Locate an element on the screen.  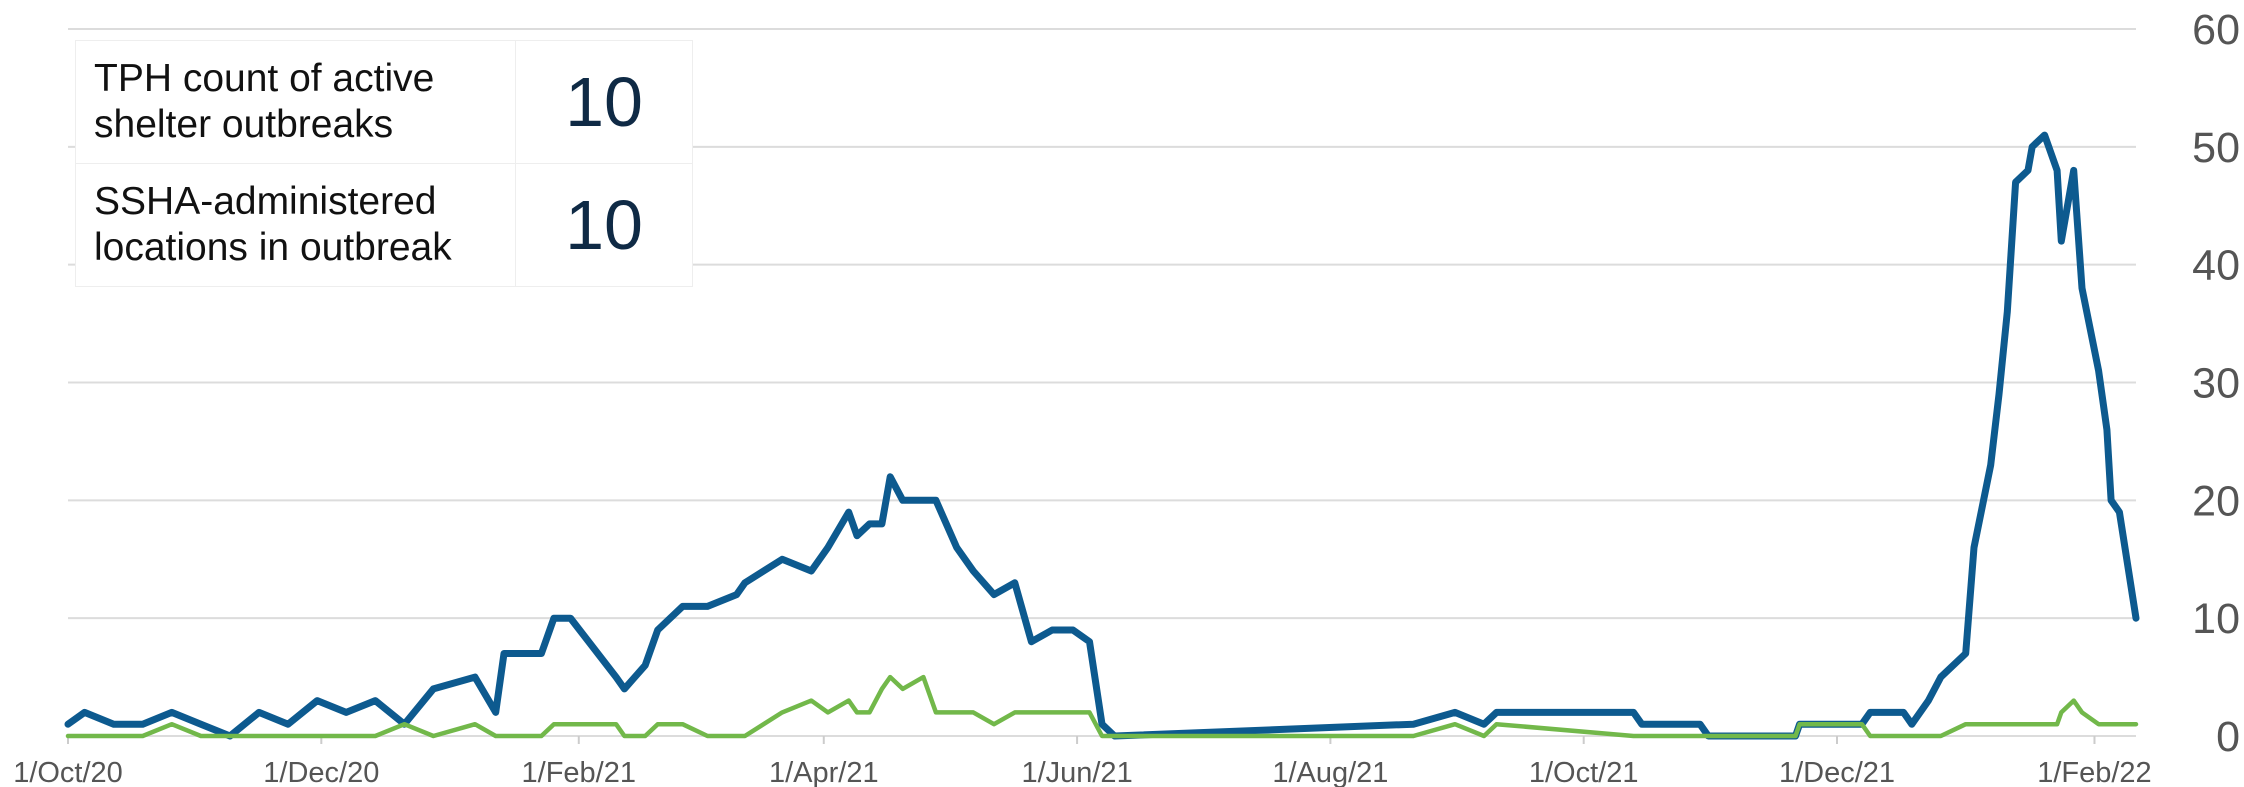
y-tick-label: 30 is located at coordinates (2216, 384).